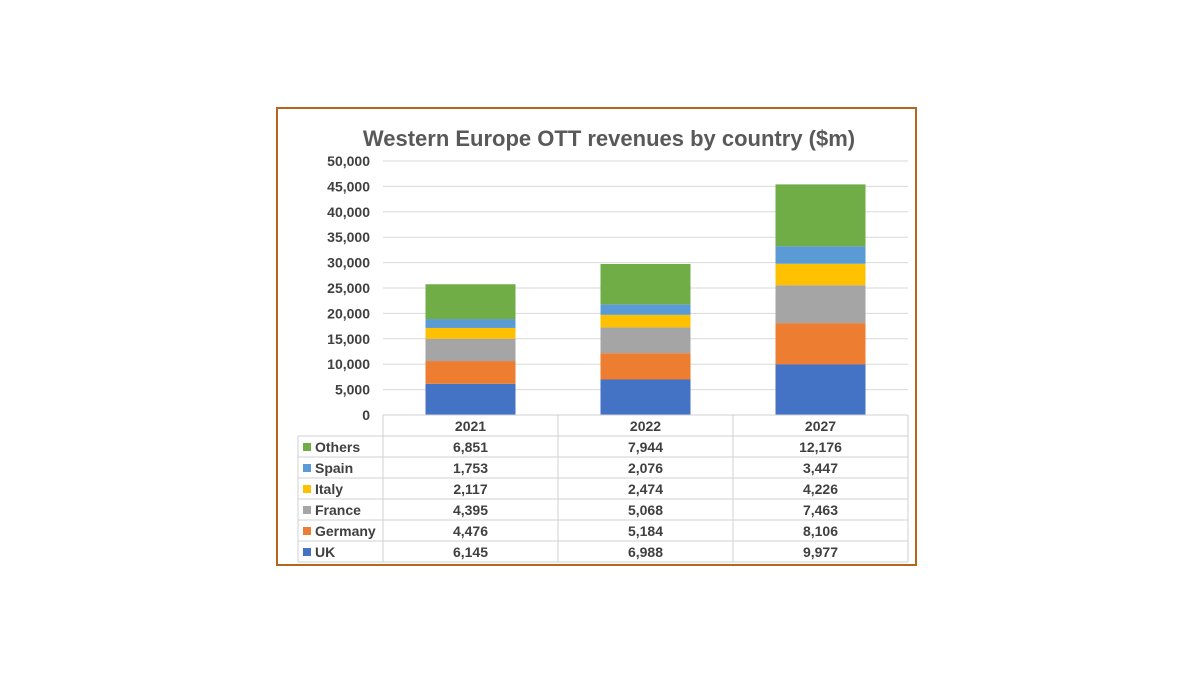  What do you see at coordinates (345, 531) in the screenshot?
I see `legend-label-germany: Germany` at bounding box center [345, 531].